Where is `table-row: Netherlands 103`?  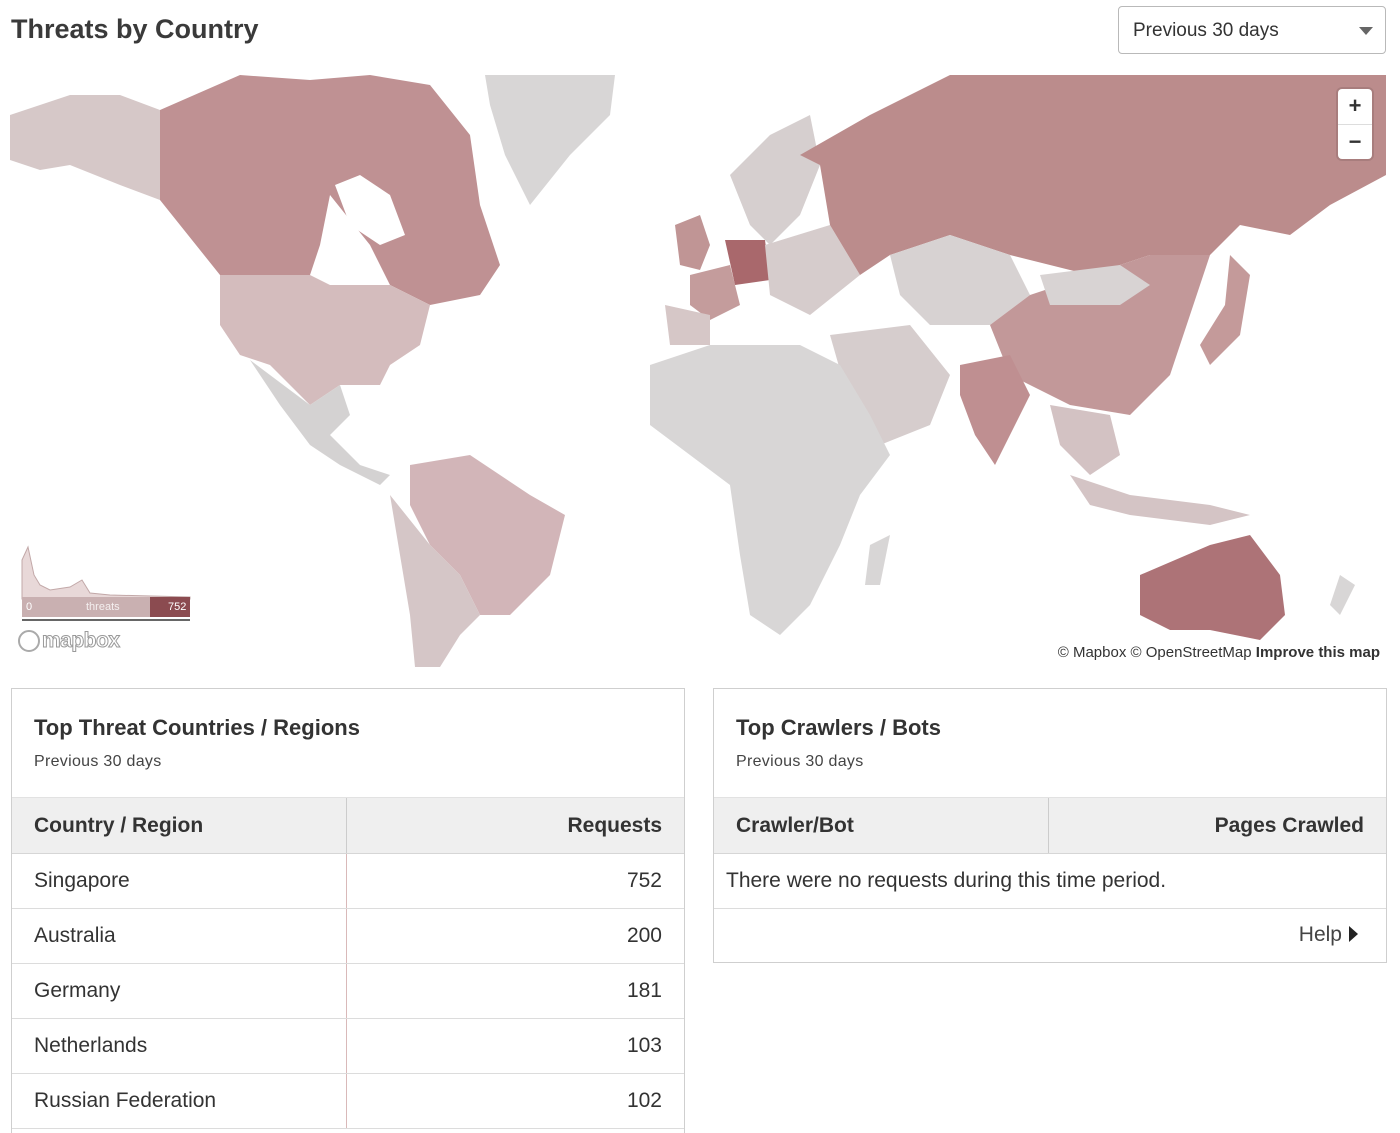 table-row: Netherlands 103 is located at coordinates (348, 1046).